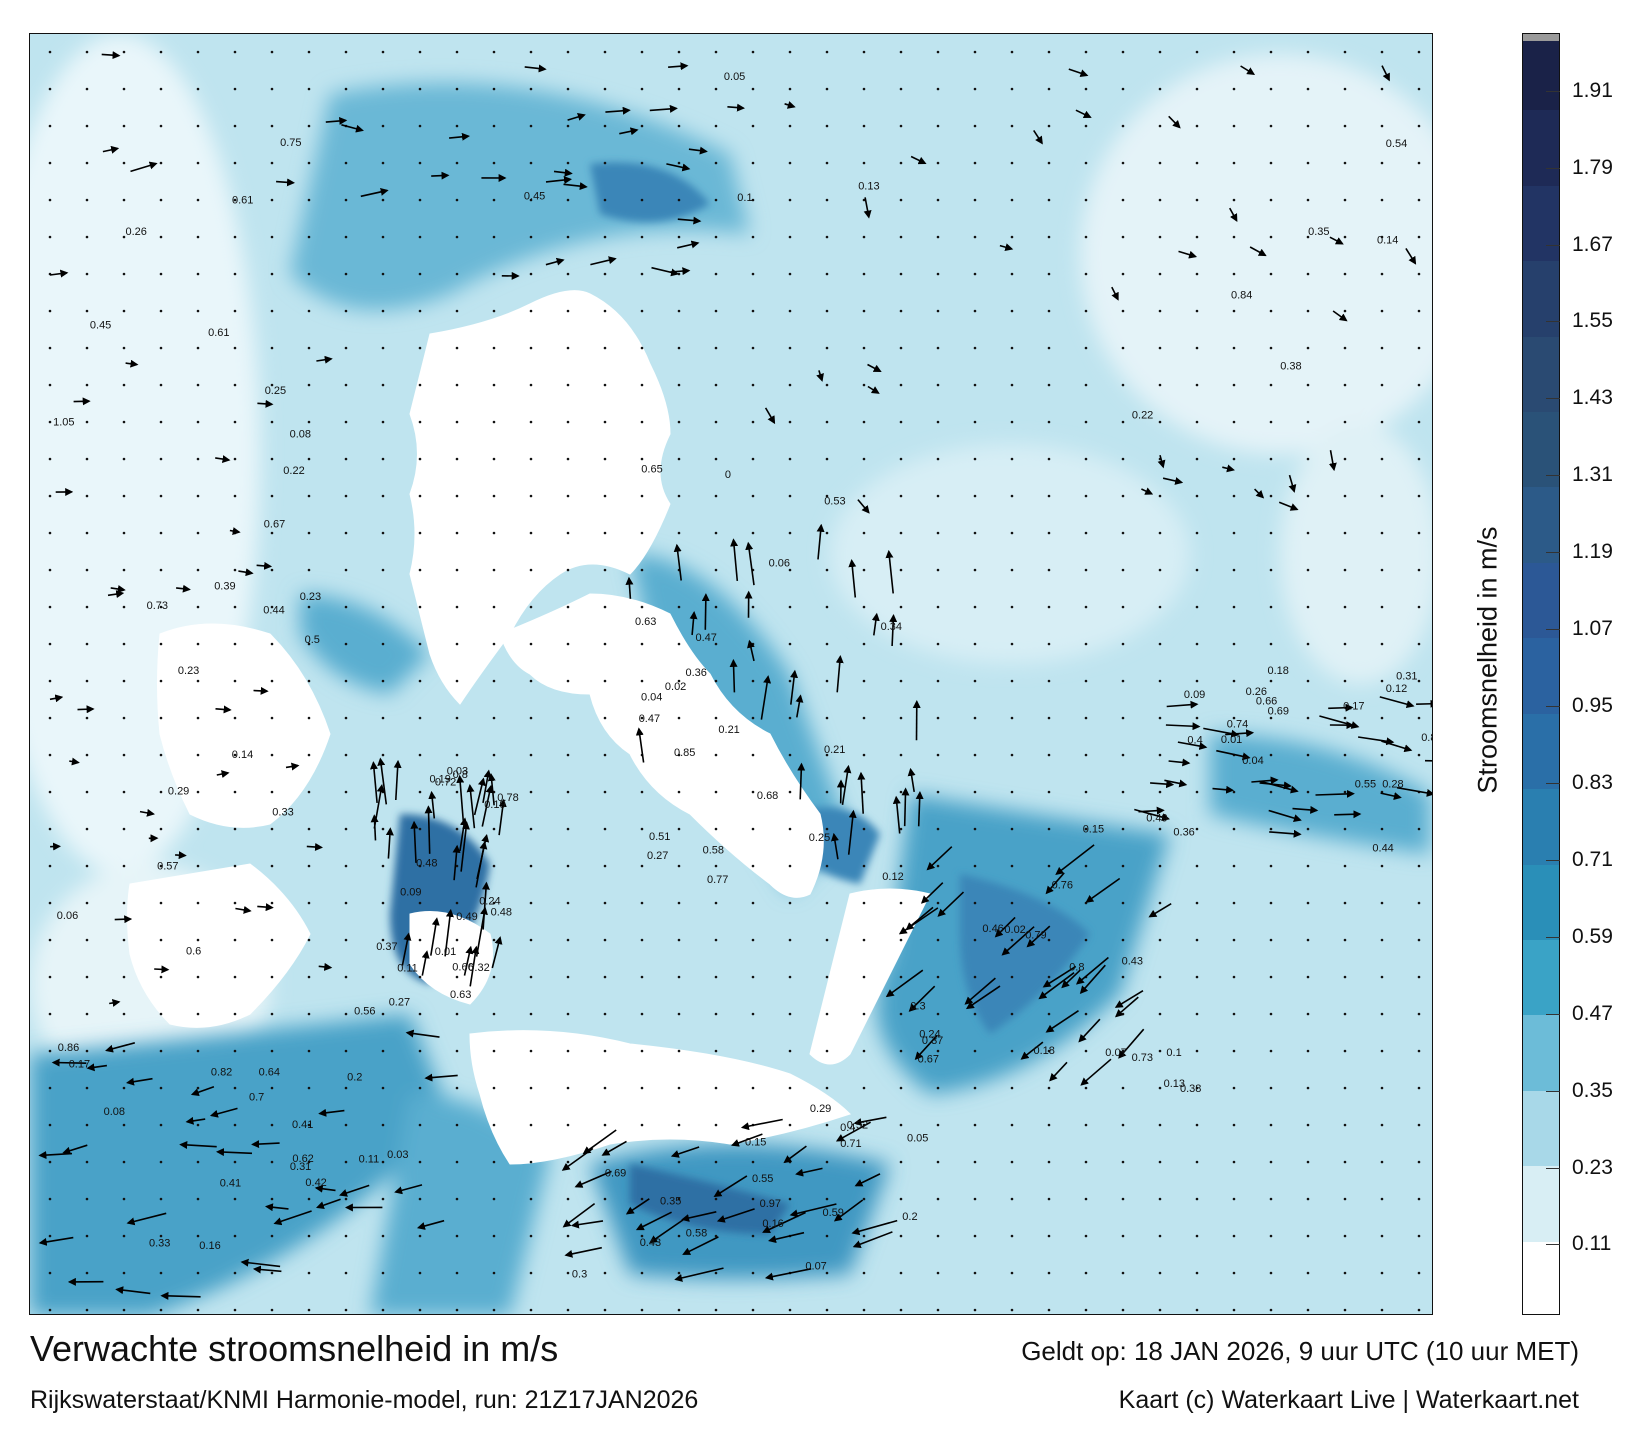 The height and width of the screenshot is (1450, 1650). I want to click on speed-value-label: 0.43, so click(650, 1243).